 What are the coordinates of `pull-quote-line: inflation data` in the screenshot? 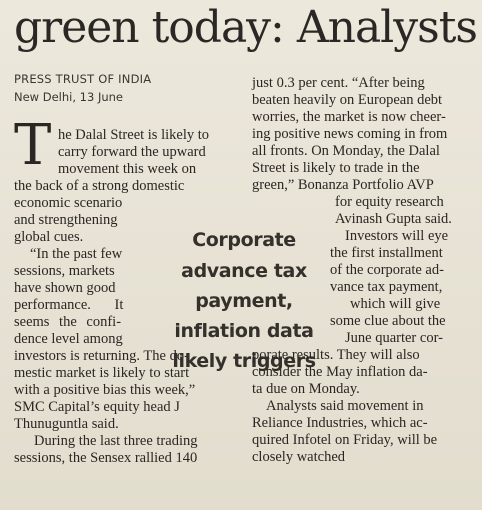 It's located at (244, 331).